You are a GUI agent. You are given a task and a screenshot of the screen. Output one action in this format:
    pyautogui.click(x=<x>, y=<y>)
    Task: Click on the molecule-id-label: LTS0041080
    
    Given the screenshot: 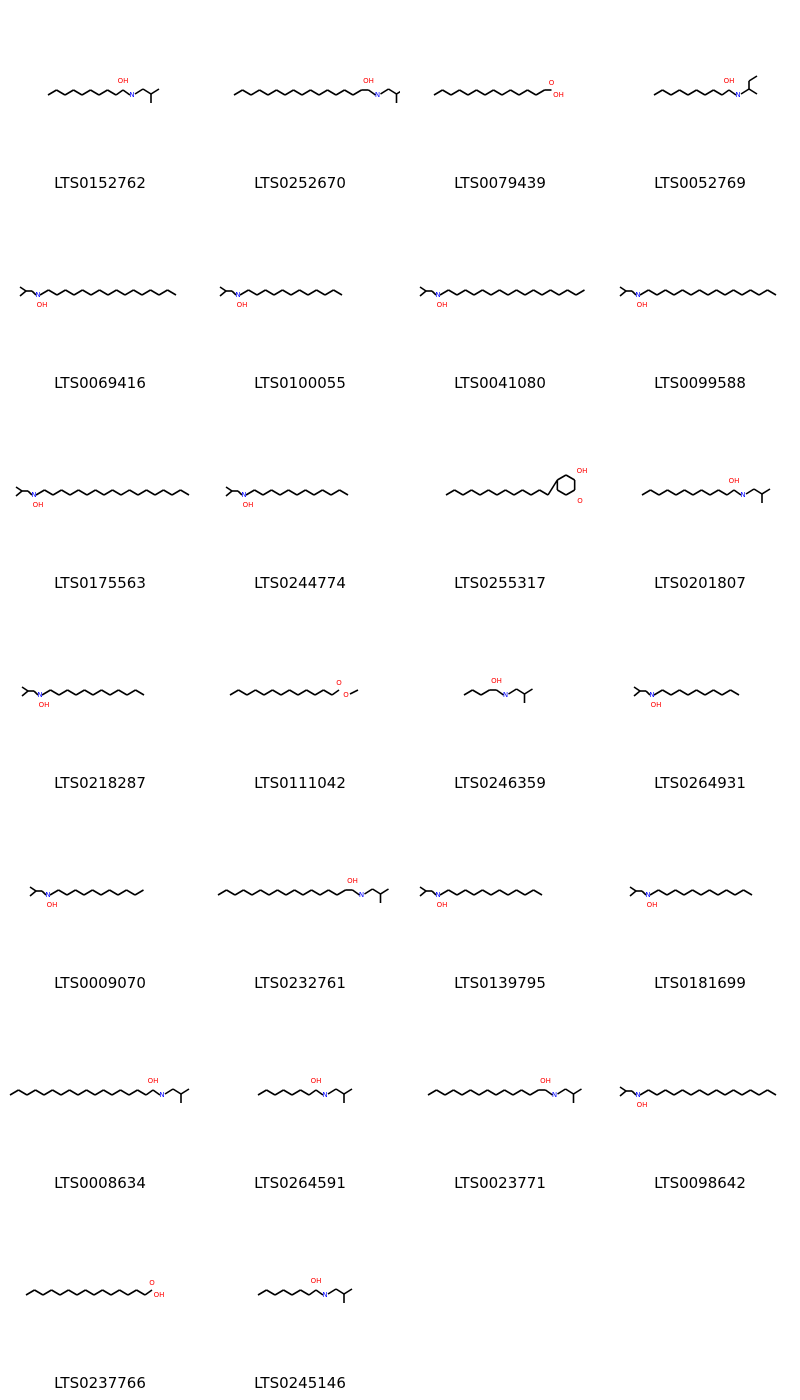 What is the action you would take?
    pyautogui.click(x=500, y=383)
    